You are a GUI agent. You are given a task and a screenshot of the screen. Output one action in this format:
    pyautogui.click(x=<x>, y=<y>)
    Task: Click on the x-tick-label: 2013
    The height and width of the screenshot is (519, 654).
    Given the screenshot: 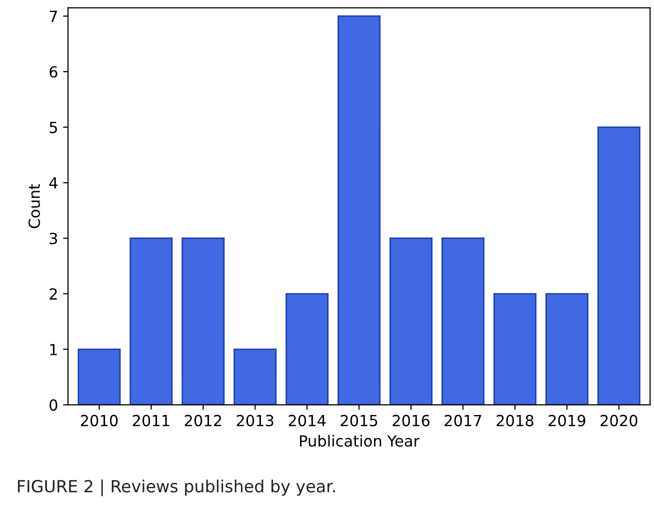 What is the action you would take?
    pyautogui.click(x=255, y=420)
    